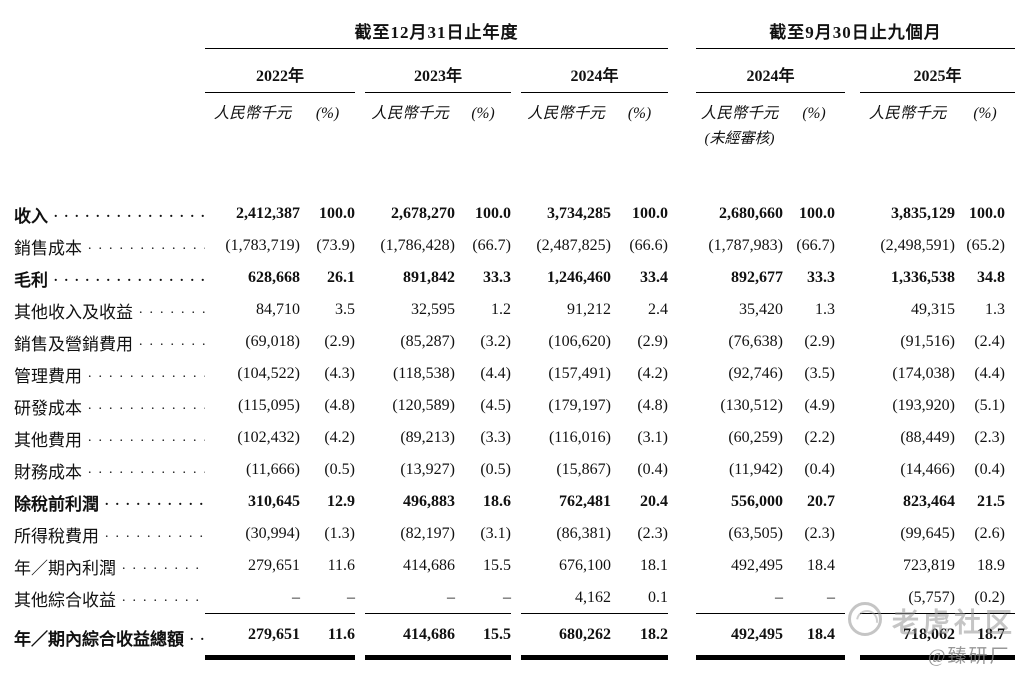 The width and height of the screenshot is (1024, 686). I want to click on cell-value: (66.7), so click(815, 245).